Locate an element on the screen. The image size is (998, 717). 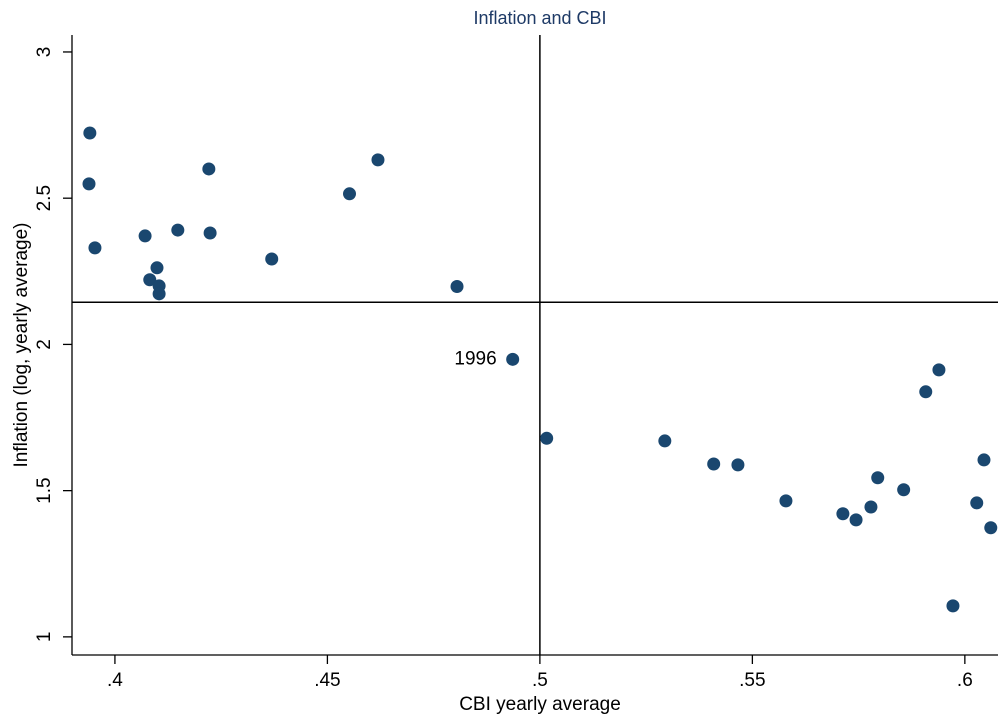
x-tick-label: .55 is located at coordinates (752, 680).